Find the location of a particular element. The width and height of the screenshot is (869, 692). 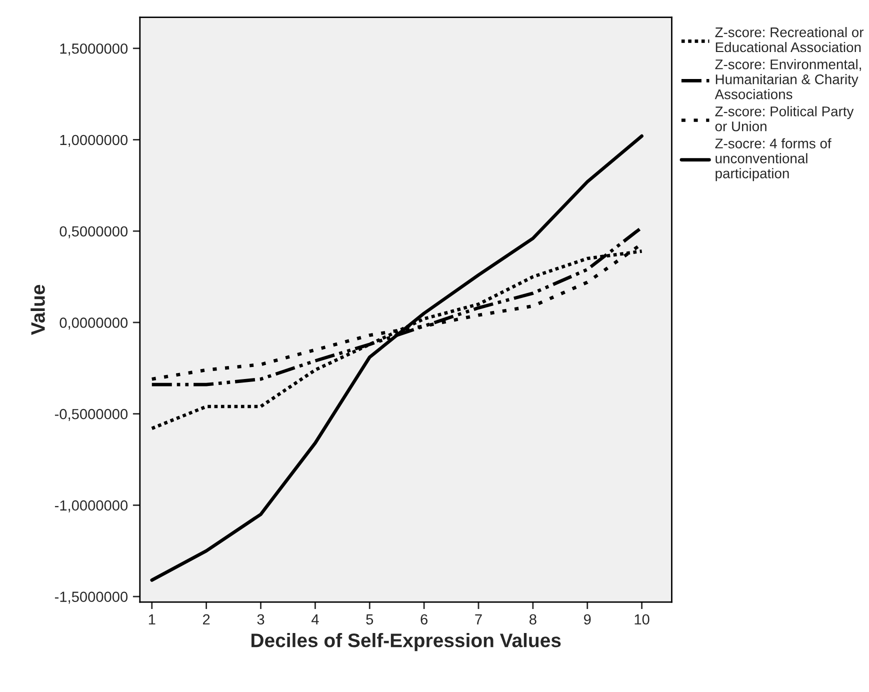

y-tick-label: 1,0000000 is located at coordinates (94, 140).